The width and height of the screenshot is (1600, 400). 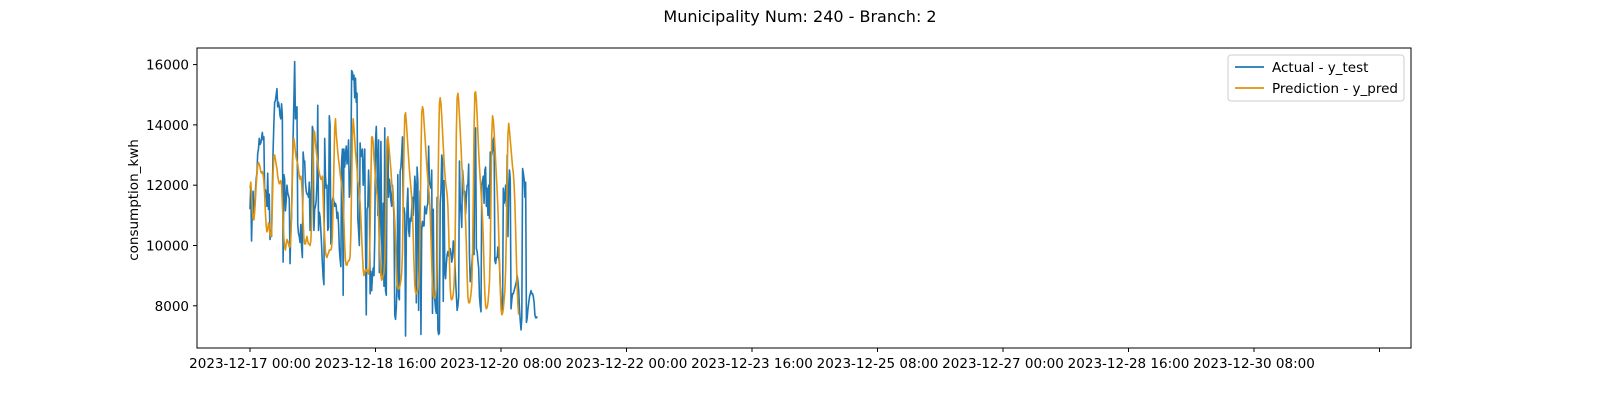 What do you see at coordinates (627, 364) in the screenshot?
I see `x-tick-label: 2023-12-22 00:00` at bounding box center [627, 364].